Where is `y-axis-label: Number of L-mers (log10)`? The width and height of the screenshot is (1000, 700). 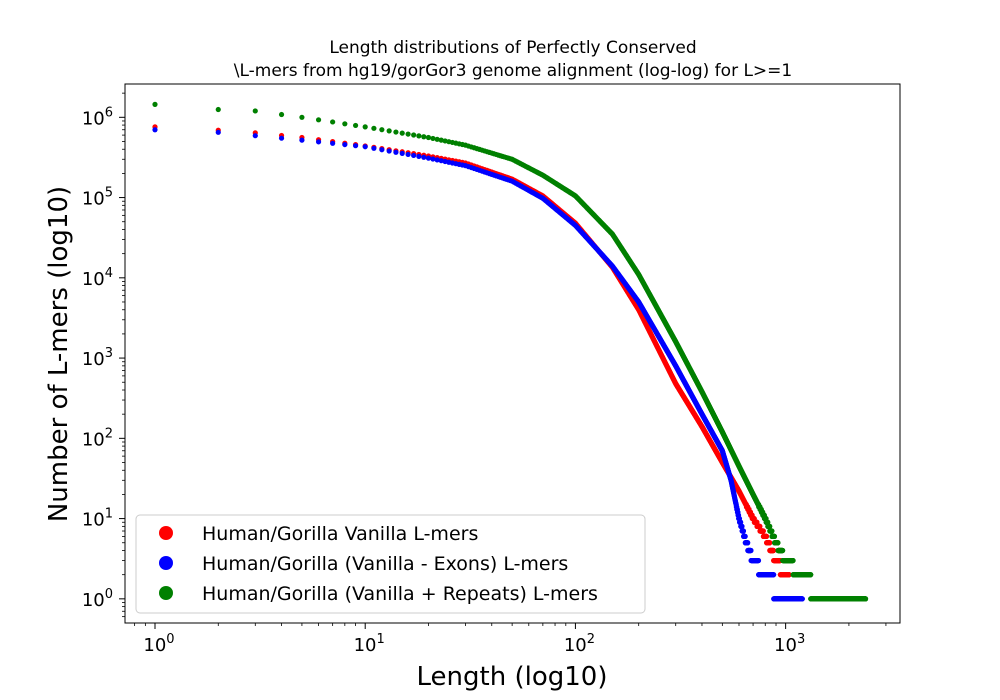
y-axis-label: Number of L-mers (log10) is located at coordinates (59, 354).